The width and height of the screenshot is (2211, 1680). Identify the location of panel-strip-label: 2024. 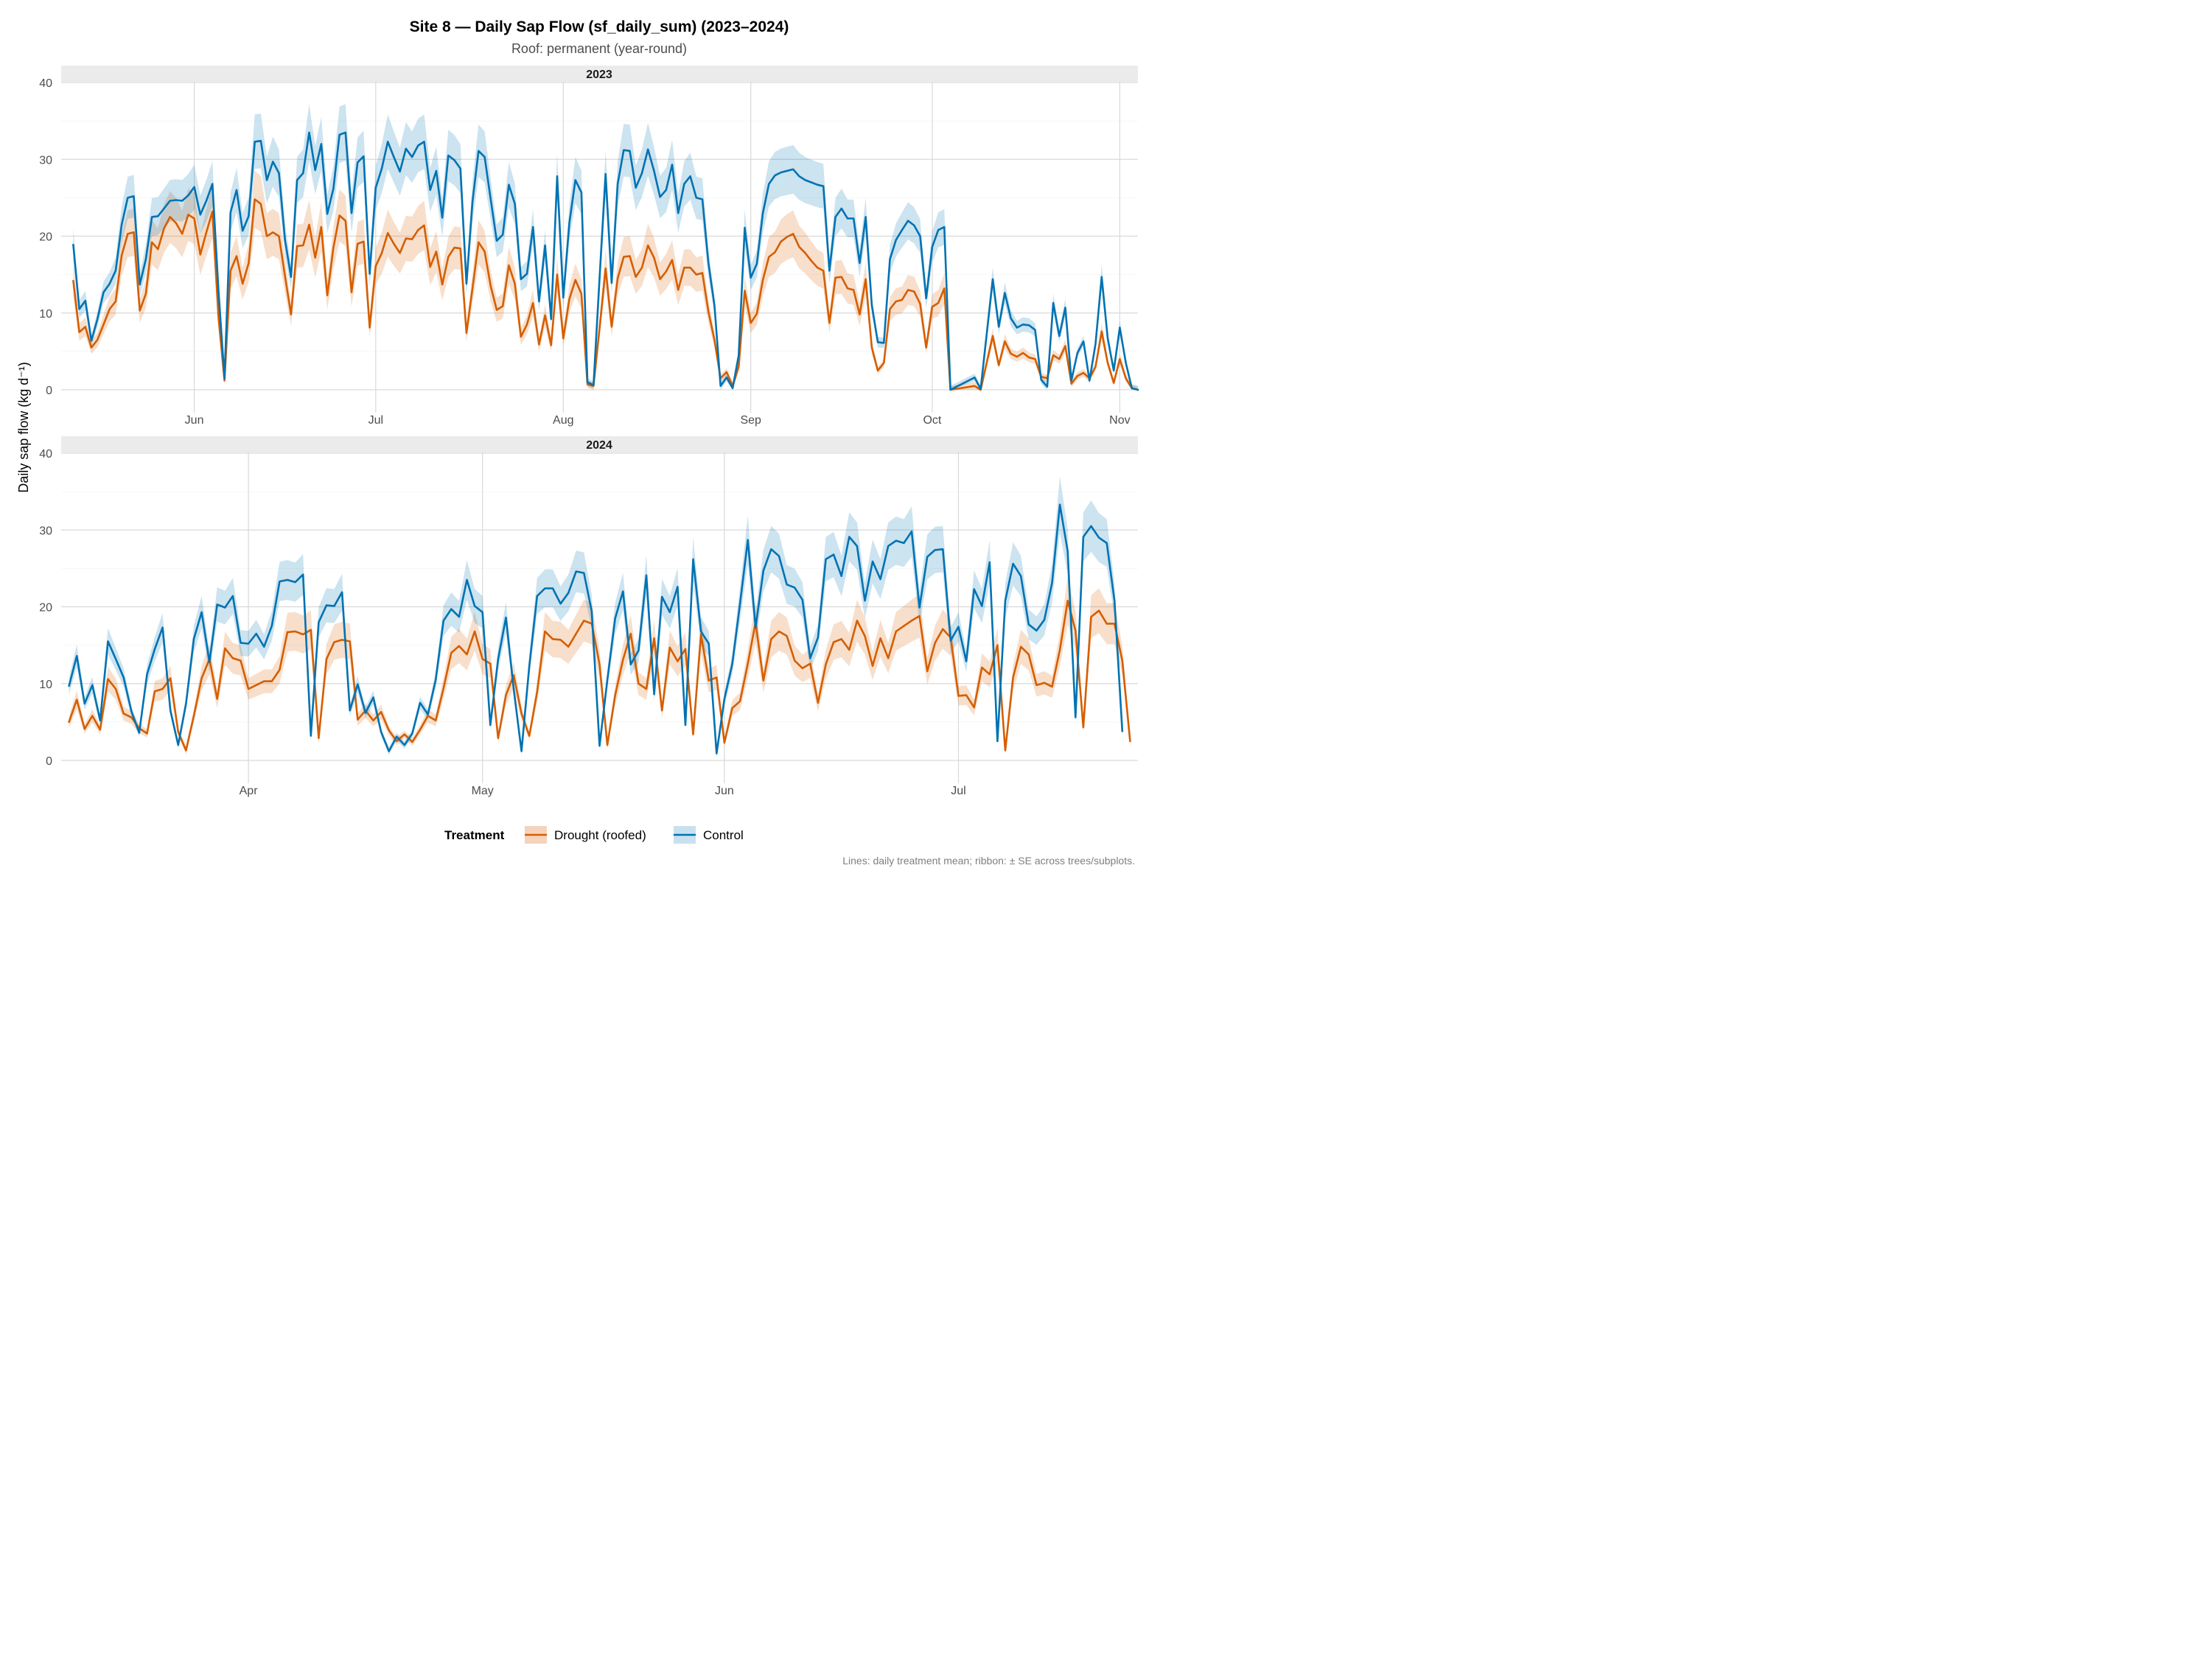
(599, 445).